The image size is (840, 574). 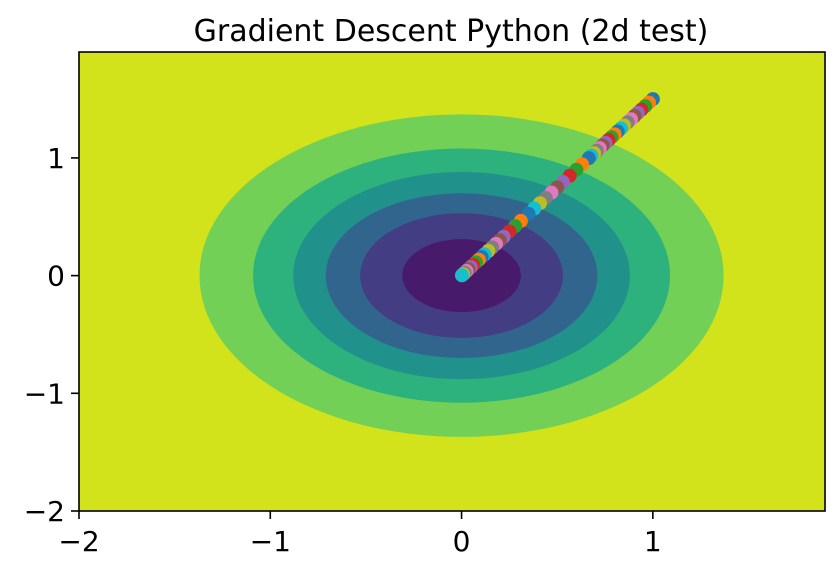 I want to click on x-tick-label: 0, so click(x=462, y=541).